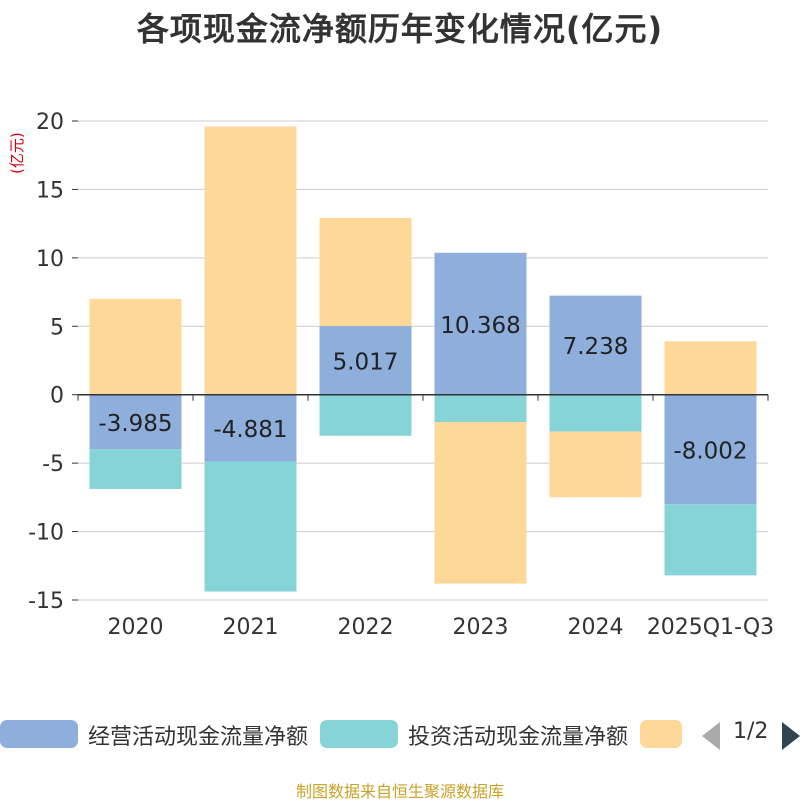 The height and width of the screenshot is (802, 800). I want to click on y-tick-label: 15, so click(50, 190).